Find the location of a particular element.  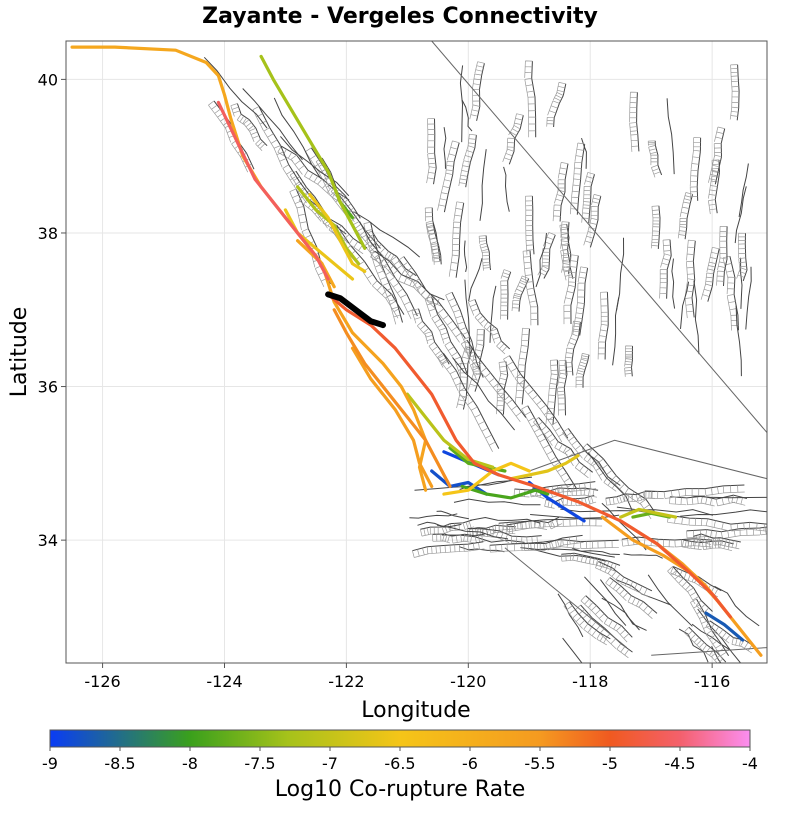

y-tick-label: 36 is located at coordinates (48, 387).